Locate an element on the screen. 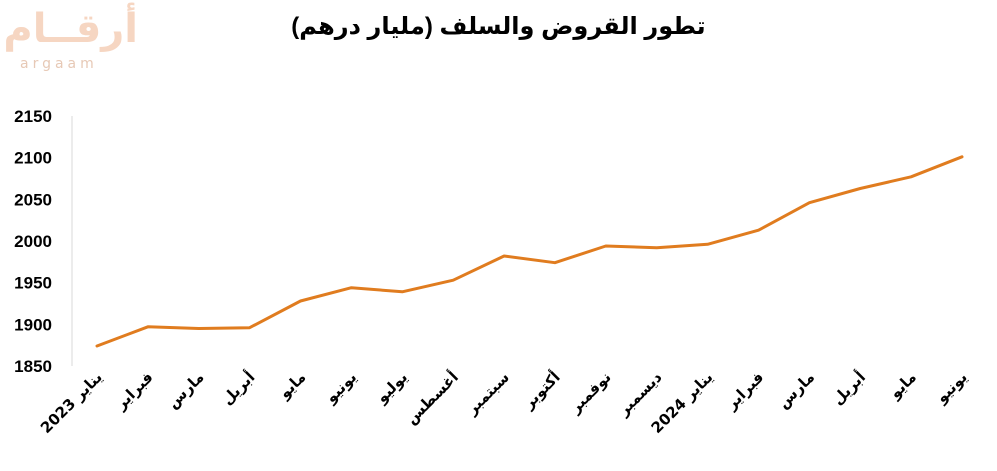  x-tick-label: أكتوبر is located at coordinates (541, 390).